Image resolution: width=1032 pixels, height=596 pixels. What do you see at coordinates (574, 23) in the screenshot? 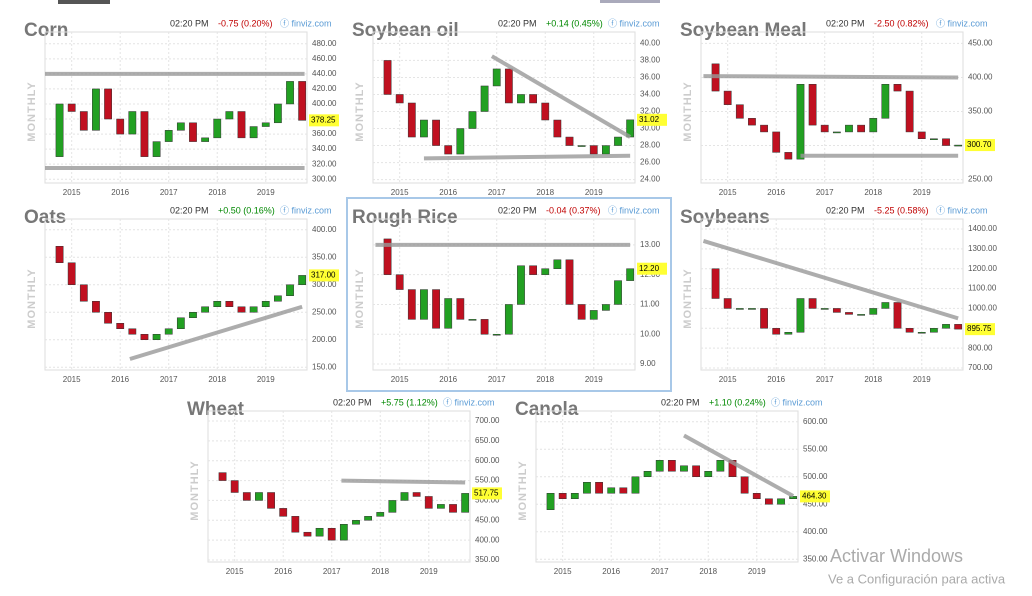
I see `change: +0.14 (0.45%)` at bounding box center [574, 23].